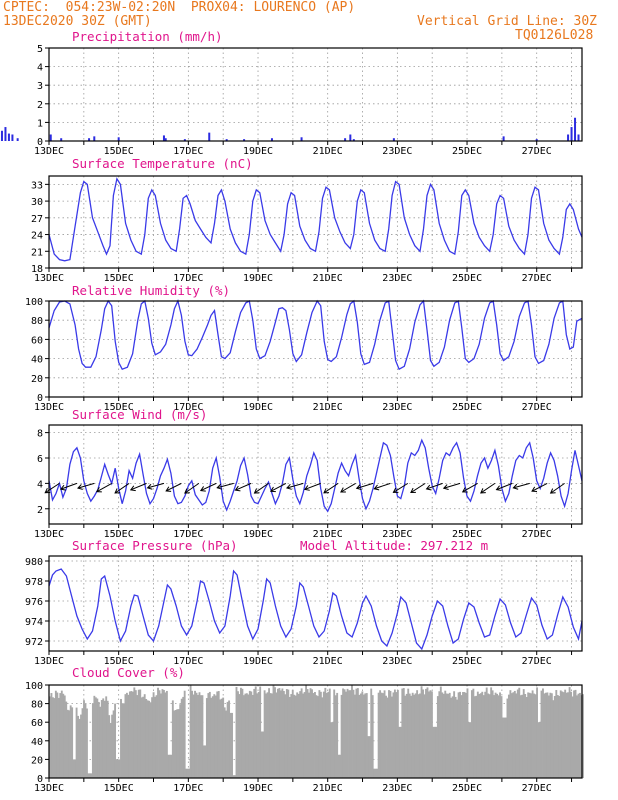  Describe the element at coordinates (467, 661) in the screenshot. I see `pres-xtick-label: 25DEC` at that location.